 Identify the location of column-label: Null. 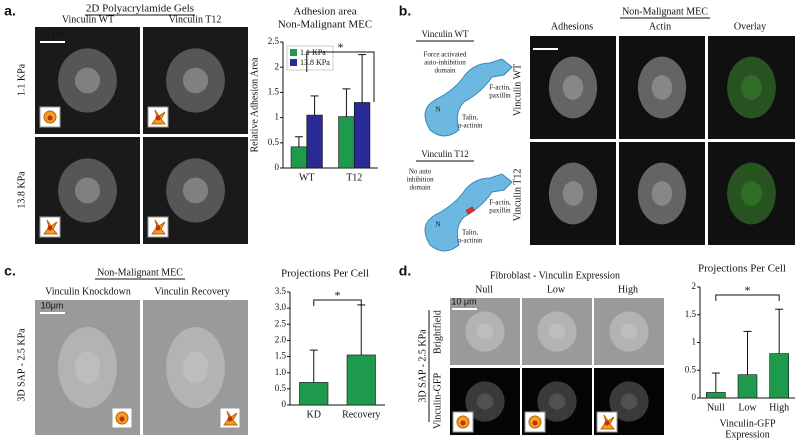
(484, 289).